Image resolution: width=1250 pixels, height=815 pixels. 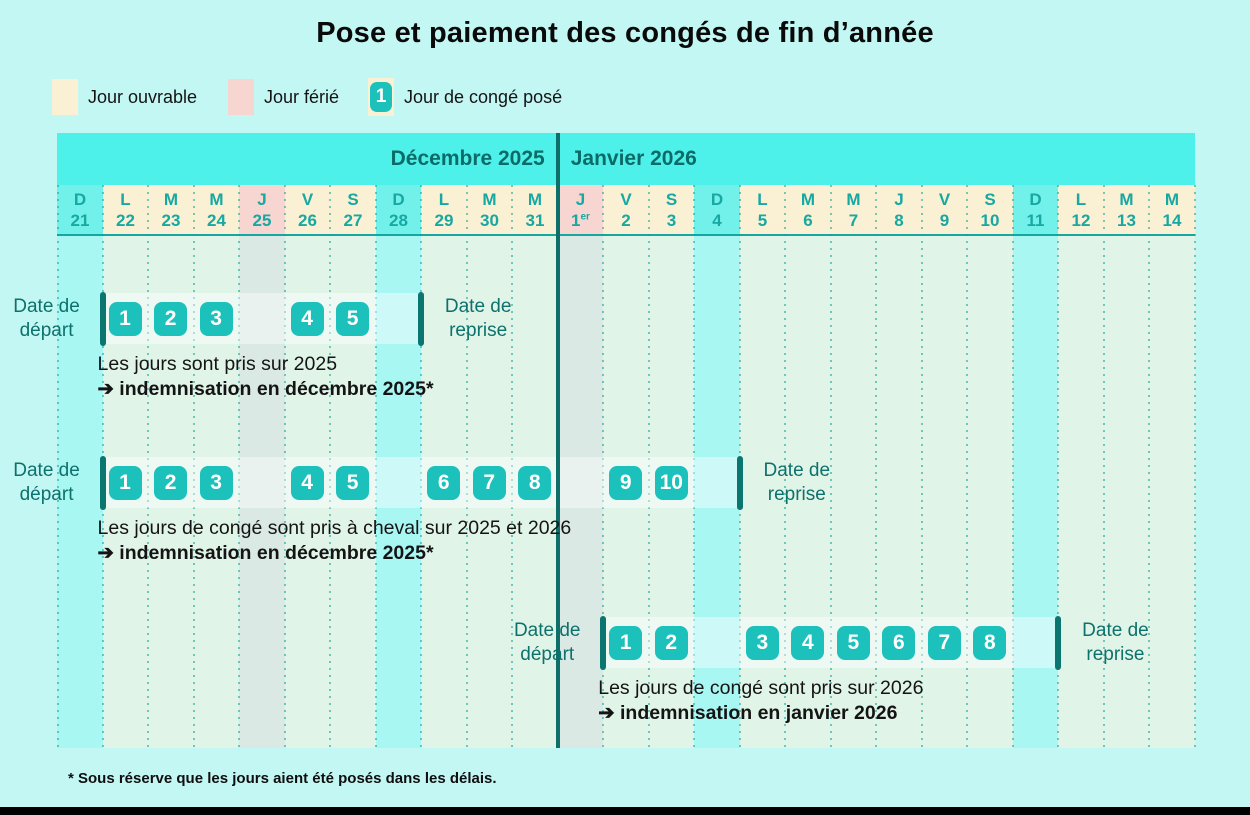 I want to click on day-cell-L22: L 22, so click(x=125, y=209).